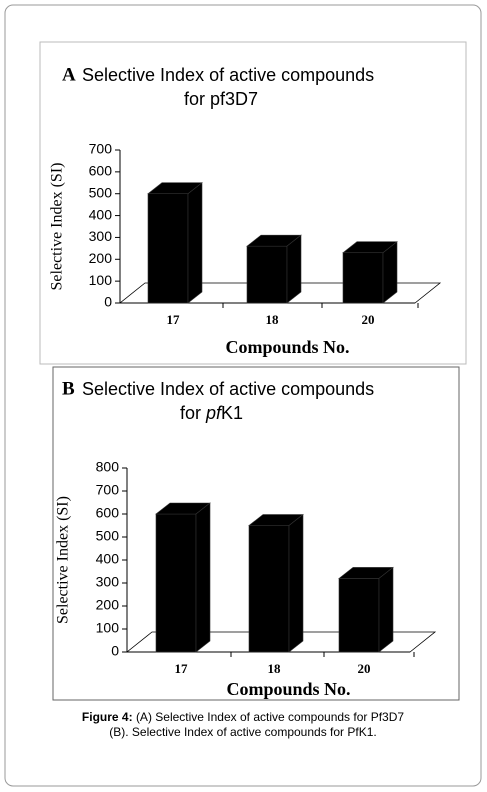 This screenshot has width=487, height=792. I want to click on title-segment: for pf3D7, so click(221, 99).